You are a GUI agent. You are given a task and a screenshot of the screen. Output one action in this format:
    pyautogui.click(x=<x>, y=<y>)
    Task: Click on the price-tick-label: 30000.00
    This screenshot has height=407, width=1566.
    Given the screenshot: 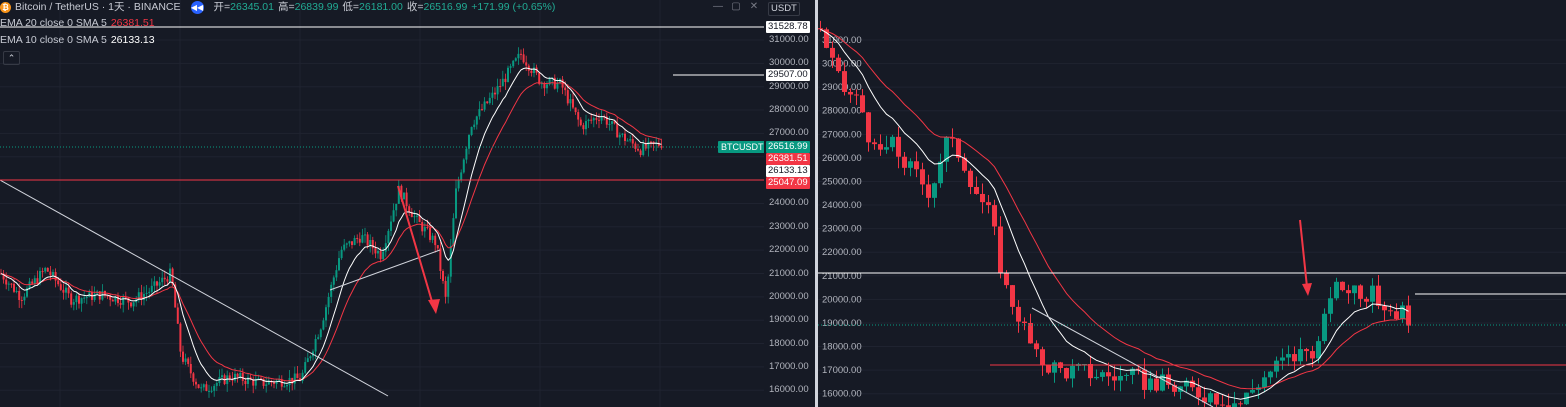 What is the action you would take?
    pyautogui.click(x=789, y=63)
    